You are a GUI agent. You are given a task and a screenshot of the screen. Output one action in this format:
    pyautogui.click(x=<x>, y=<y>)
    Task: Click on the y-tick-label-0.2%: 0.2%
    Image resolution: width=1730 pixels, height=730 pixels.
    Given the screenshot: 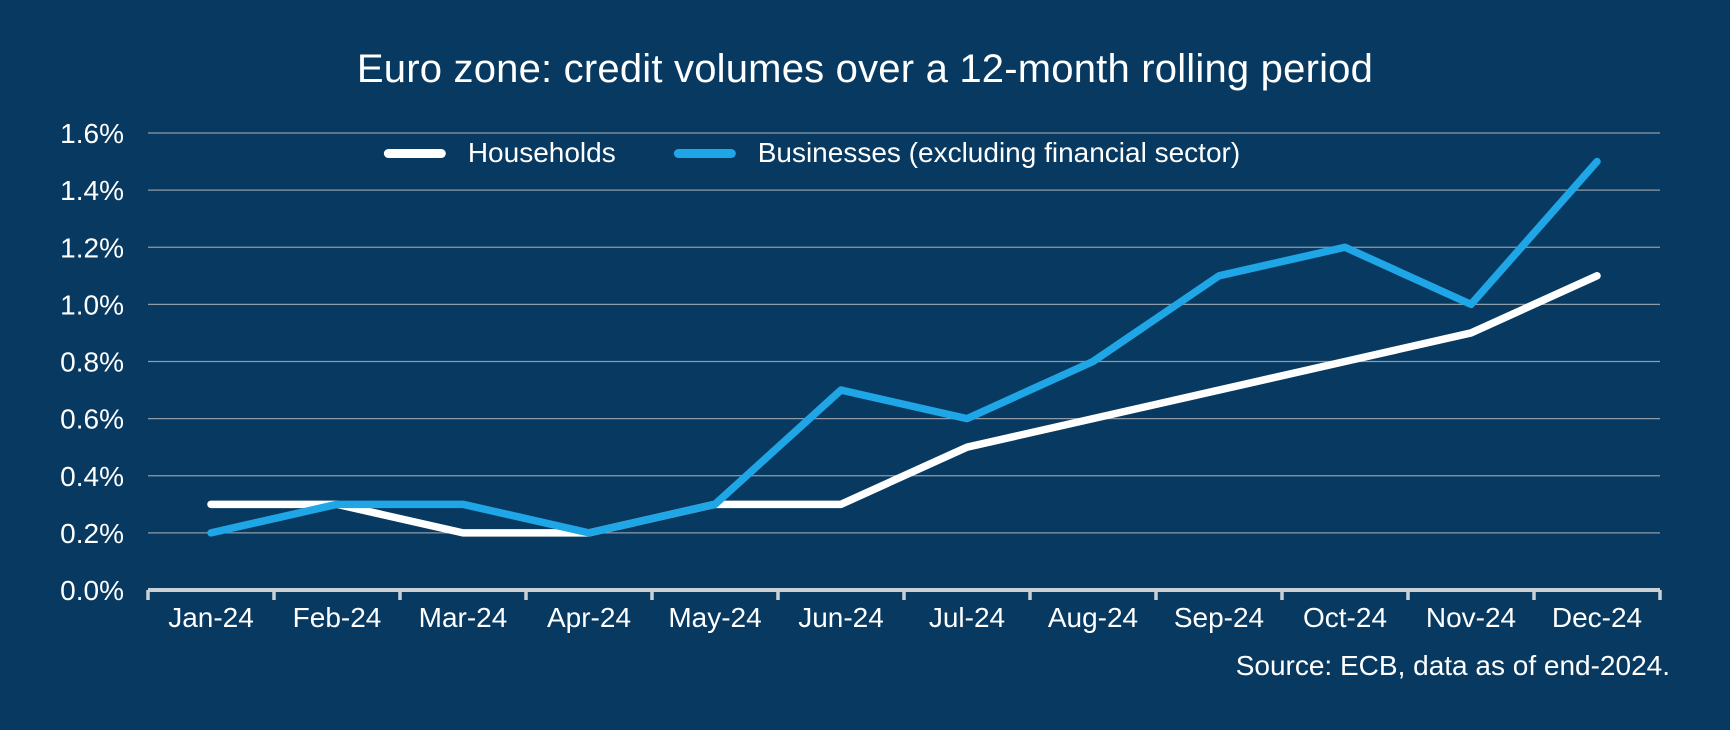 What is the action you would take?
    pyautogui.click(x=92, y=533)
    